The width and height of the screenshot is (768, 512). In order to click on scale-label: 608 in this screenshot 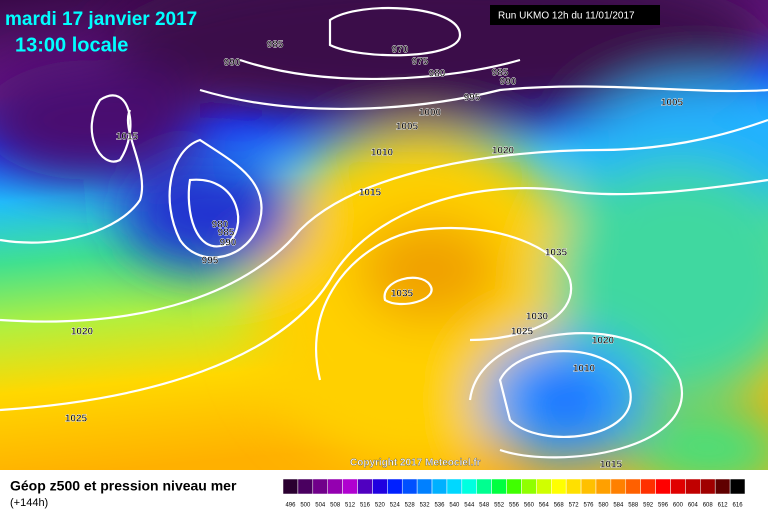, I will do `click(708, 506)`.